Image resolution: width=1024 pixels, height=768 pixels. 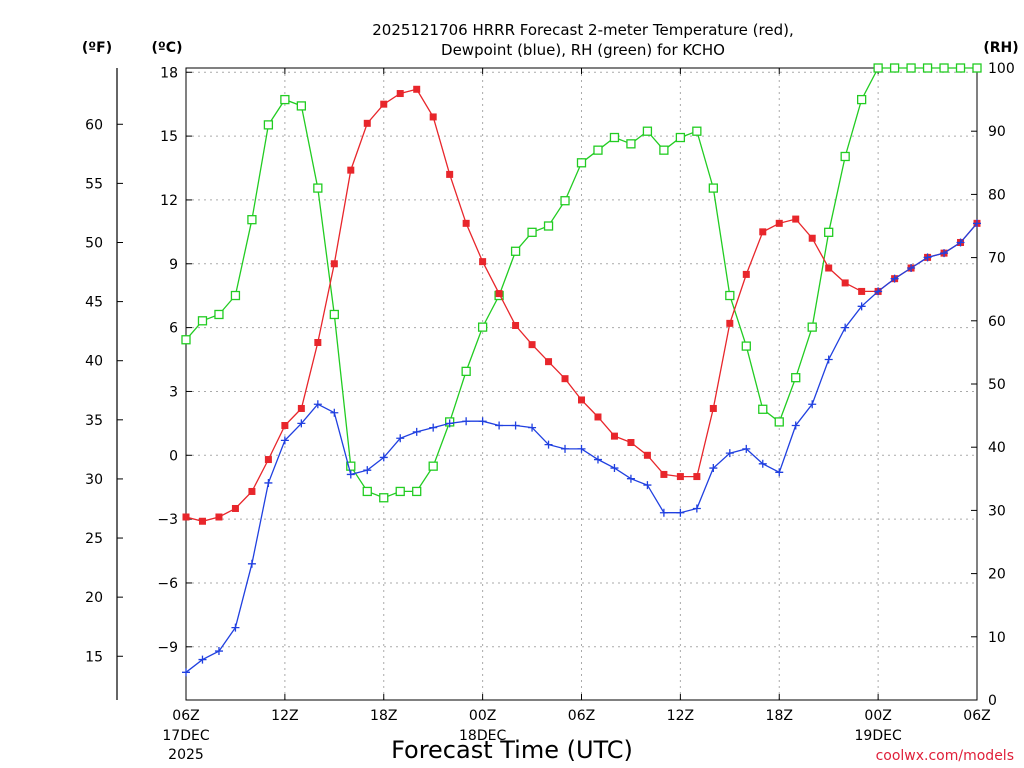 I want to click on celsius-tick-label: 9, so click(x=173, y=265).